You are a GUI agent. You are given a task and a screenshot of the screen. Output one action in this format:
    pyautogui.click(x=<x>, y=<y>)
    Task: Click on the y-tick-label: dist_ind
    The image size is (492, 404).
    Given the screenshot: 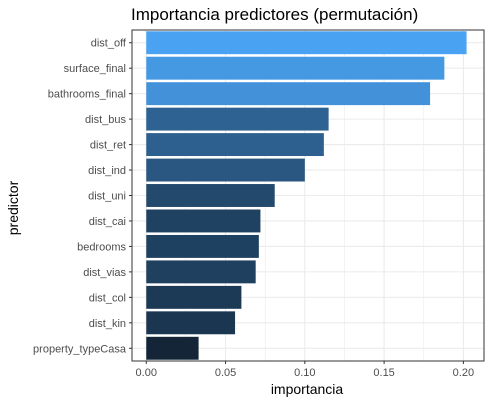 What is the action you would take?
    pyautogui.click(x=107, y=171)
    